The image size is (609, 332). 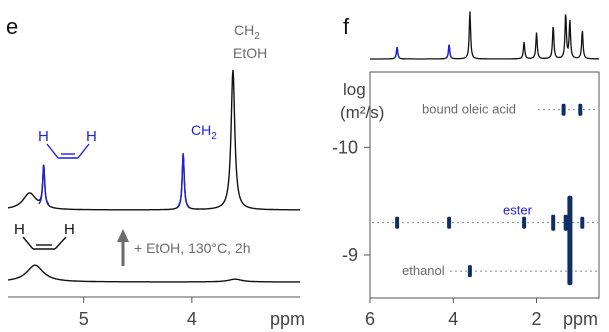 What do you see at coordinates (354, 89) in the screenshot?
I see `y-axis-label: log` at bounding box center [354, 89].